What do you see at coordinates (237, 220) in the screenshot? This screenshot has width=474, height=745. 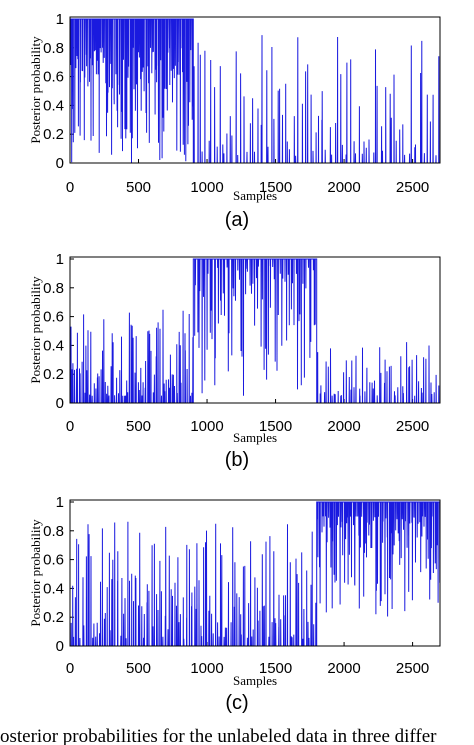 I see `panel-label: (a)` at bounding box center [237, 220].